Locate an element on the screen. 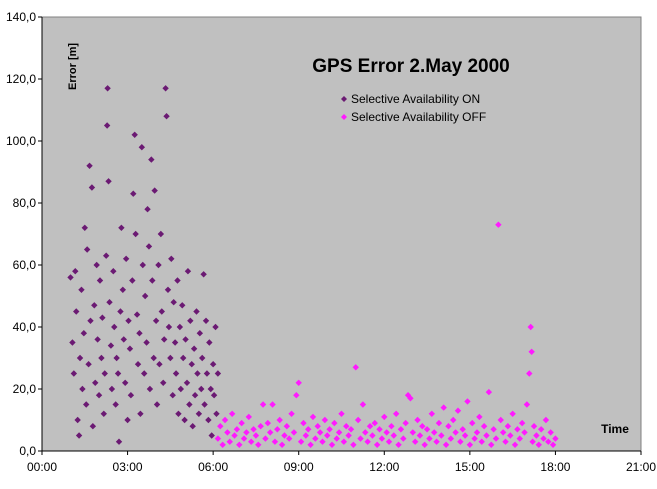  x-tick-label: 12:00 is located at coordinates (384, 467).